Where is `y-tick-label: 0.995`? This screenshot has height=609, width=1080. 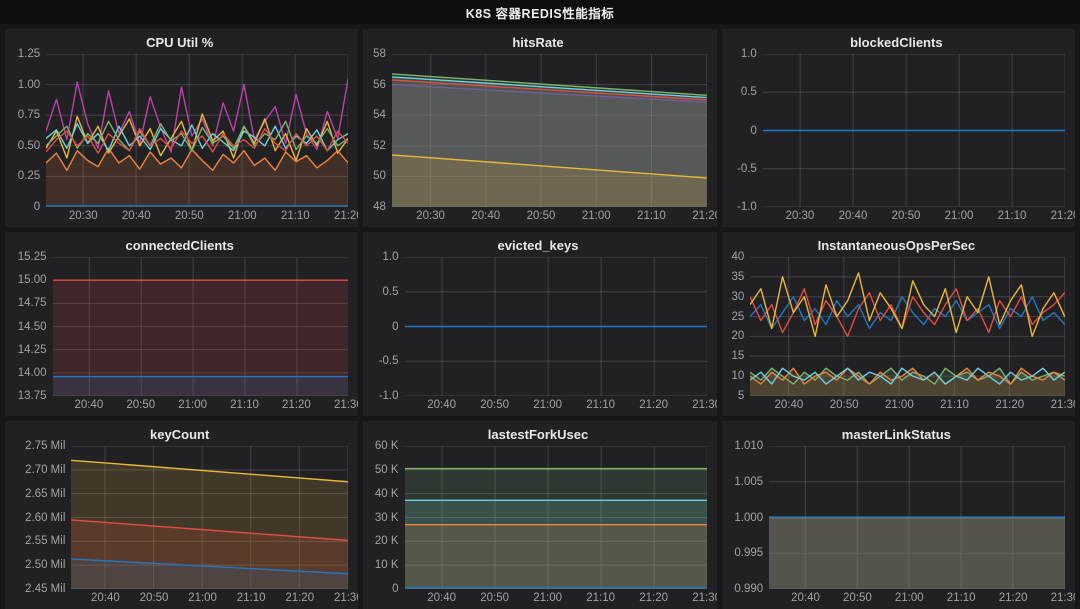
y-tick-label: 0.995 is located at coordinates (749, 553).